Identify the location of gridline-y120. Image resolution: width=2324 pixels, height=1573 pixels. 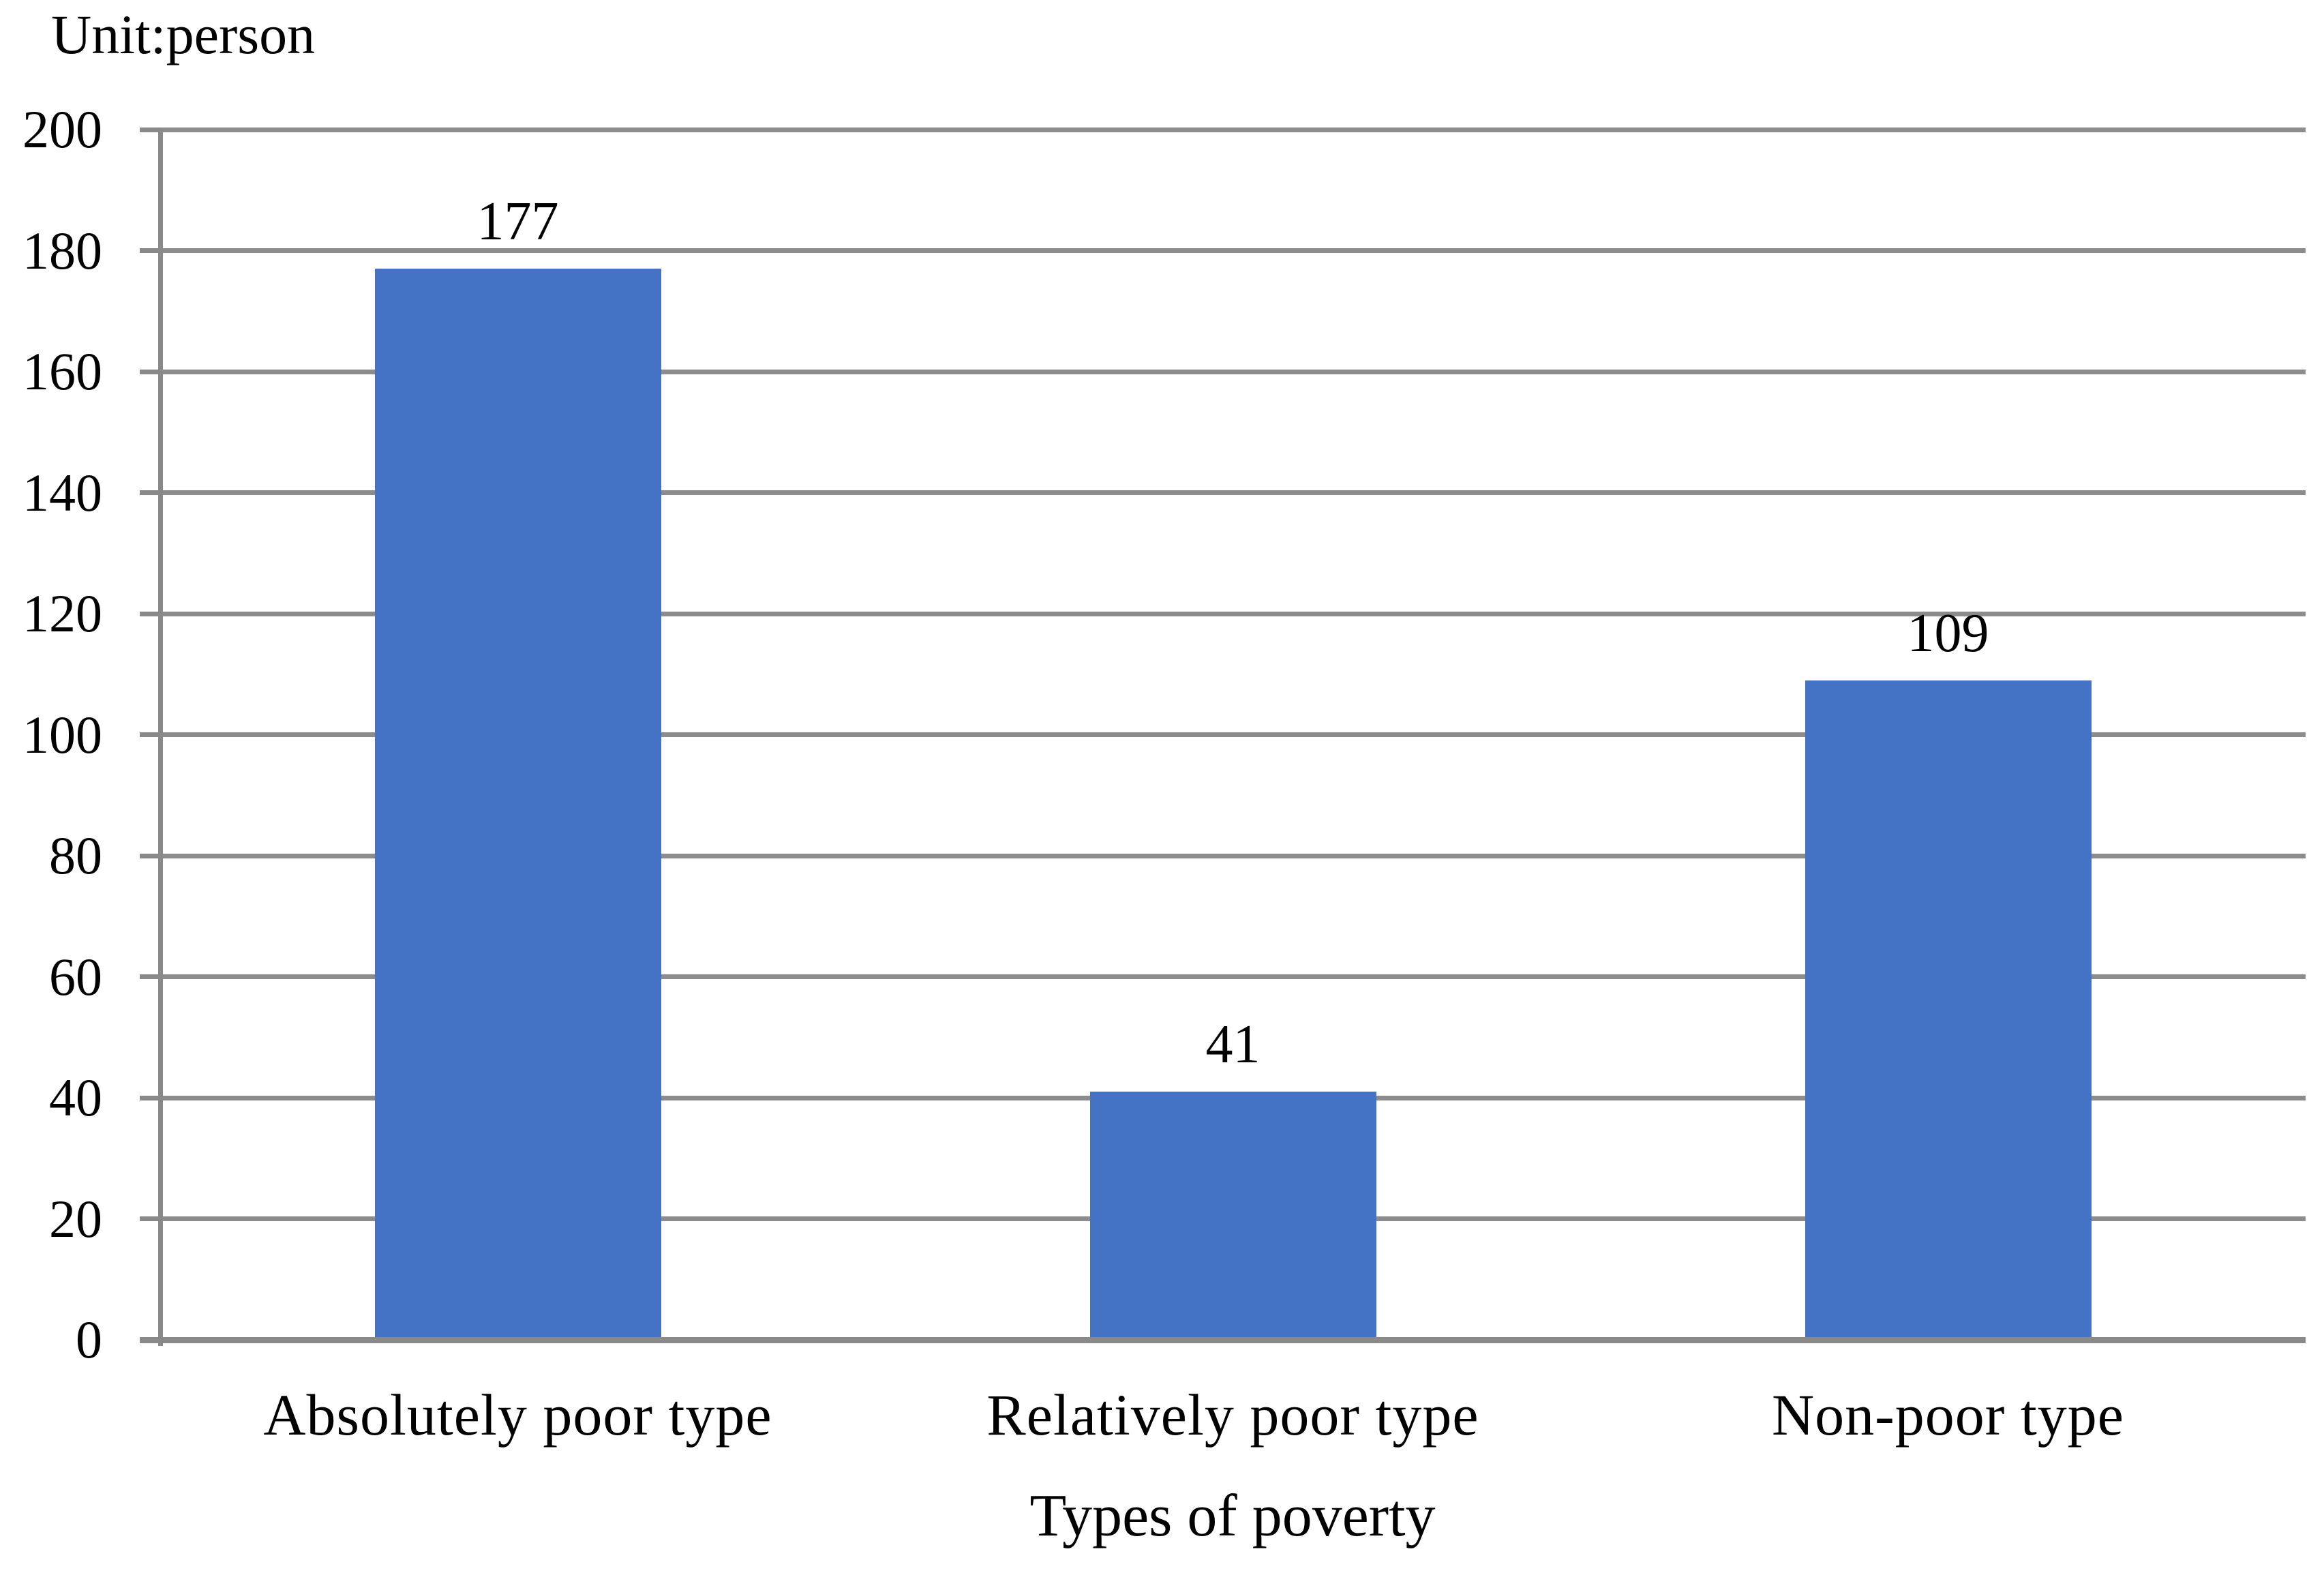
(1233, 613).